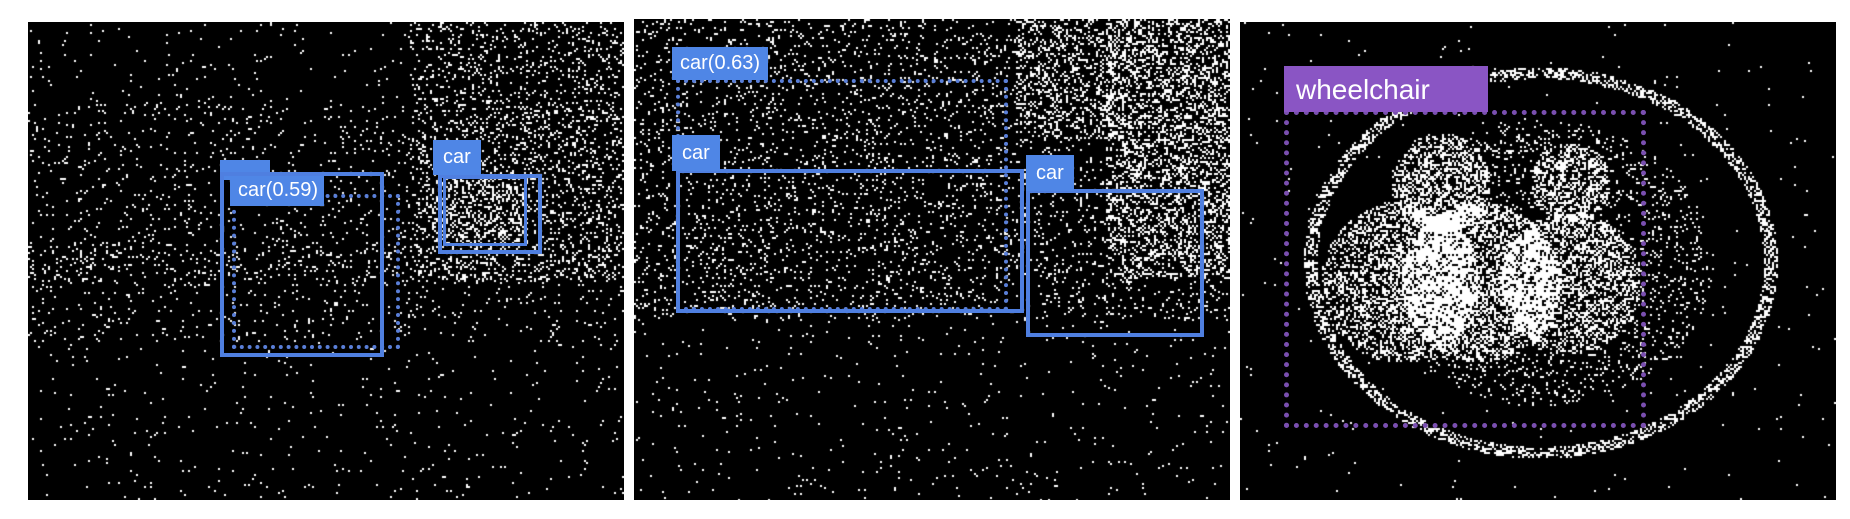  Describe the element at coordinates (485, 211) in the screenshot. I see `detection-box-car-inner` at that location.